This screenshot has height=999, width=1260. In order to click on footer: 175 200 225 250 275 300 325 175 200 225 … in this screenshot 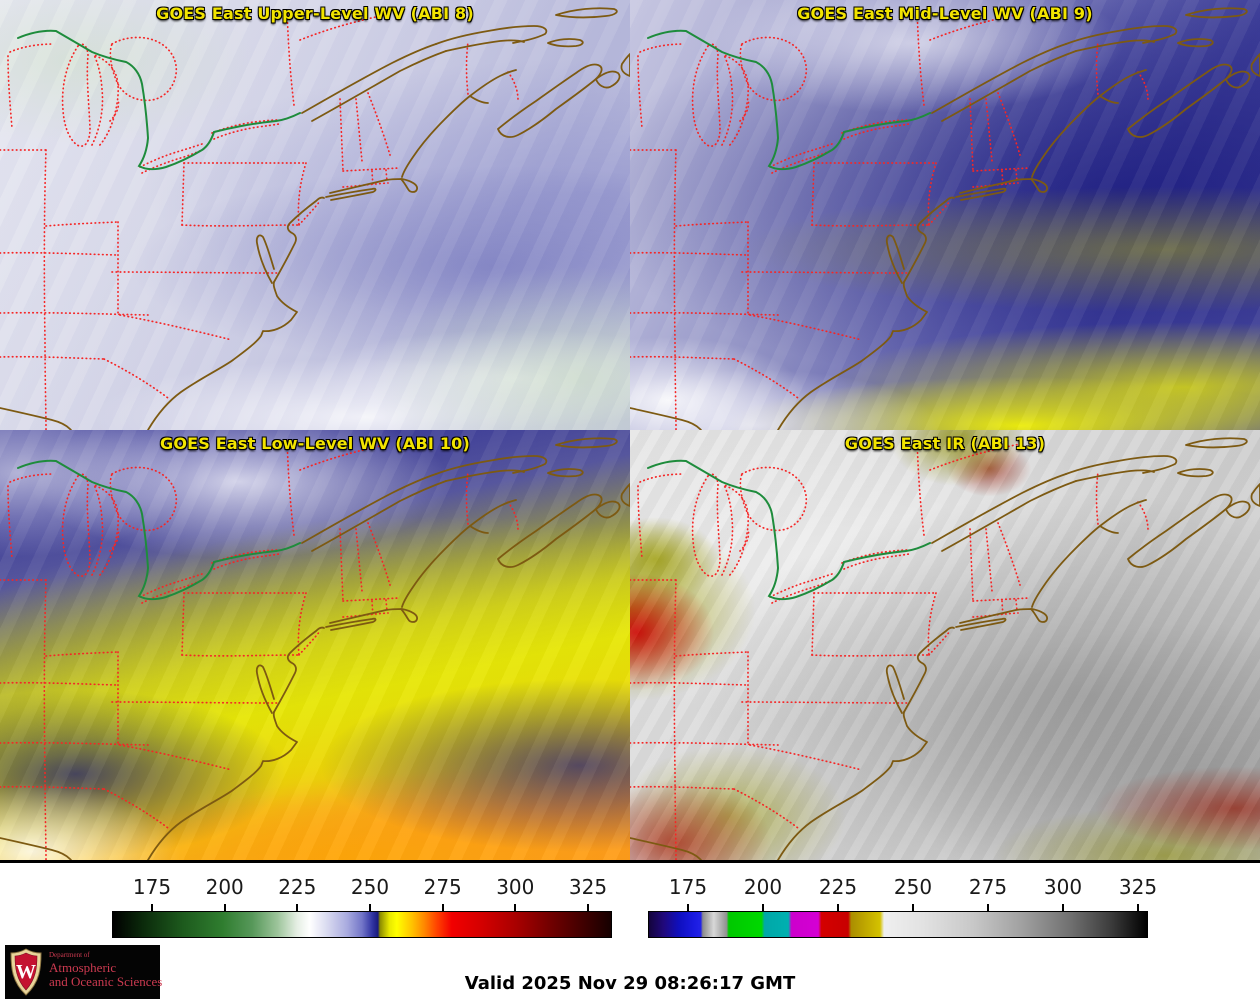, I will do `click(630, 931)`.